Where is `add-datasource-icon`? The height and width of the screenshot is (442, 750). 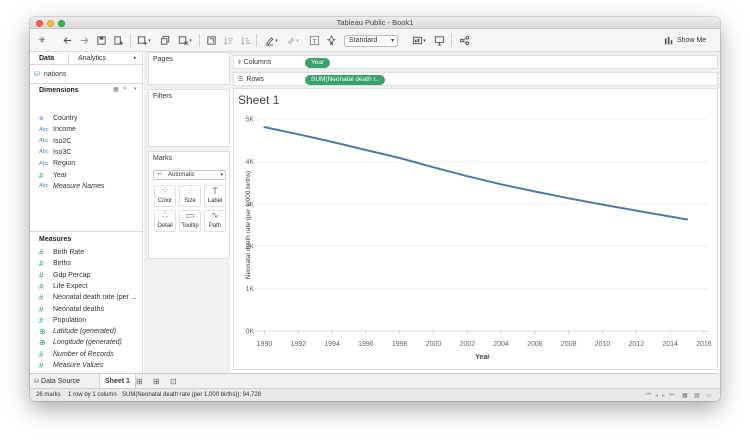 add-datasource-icon is located at coordinates (118, 40).